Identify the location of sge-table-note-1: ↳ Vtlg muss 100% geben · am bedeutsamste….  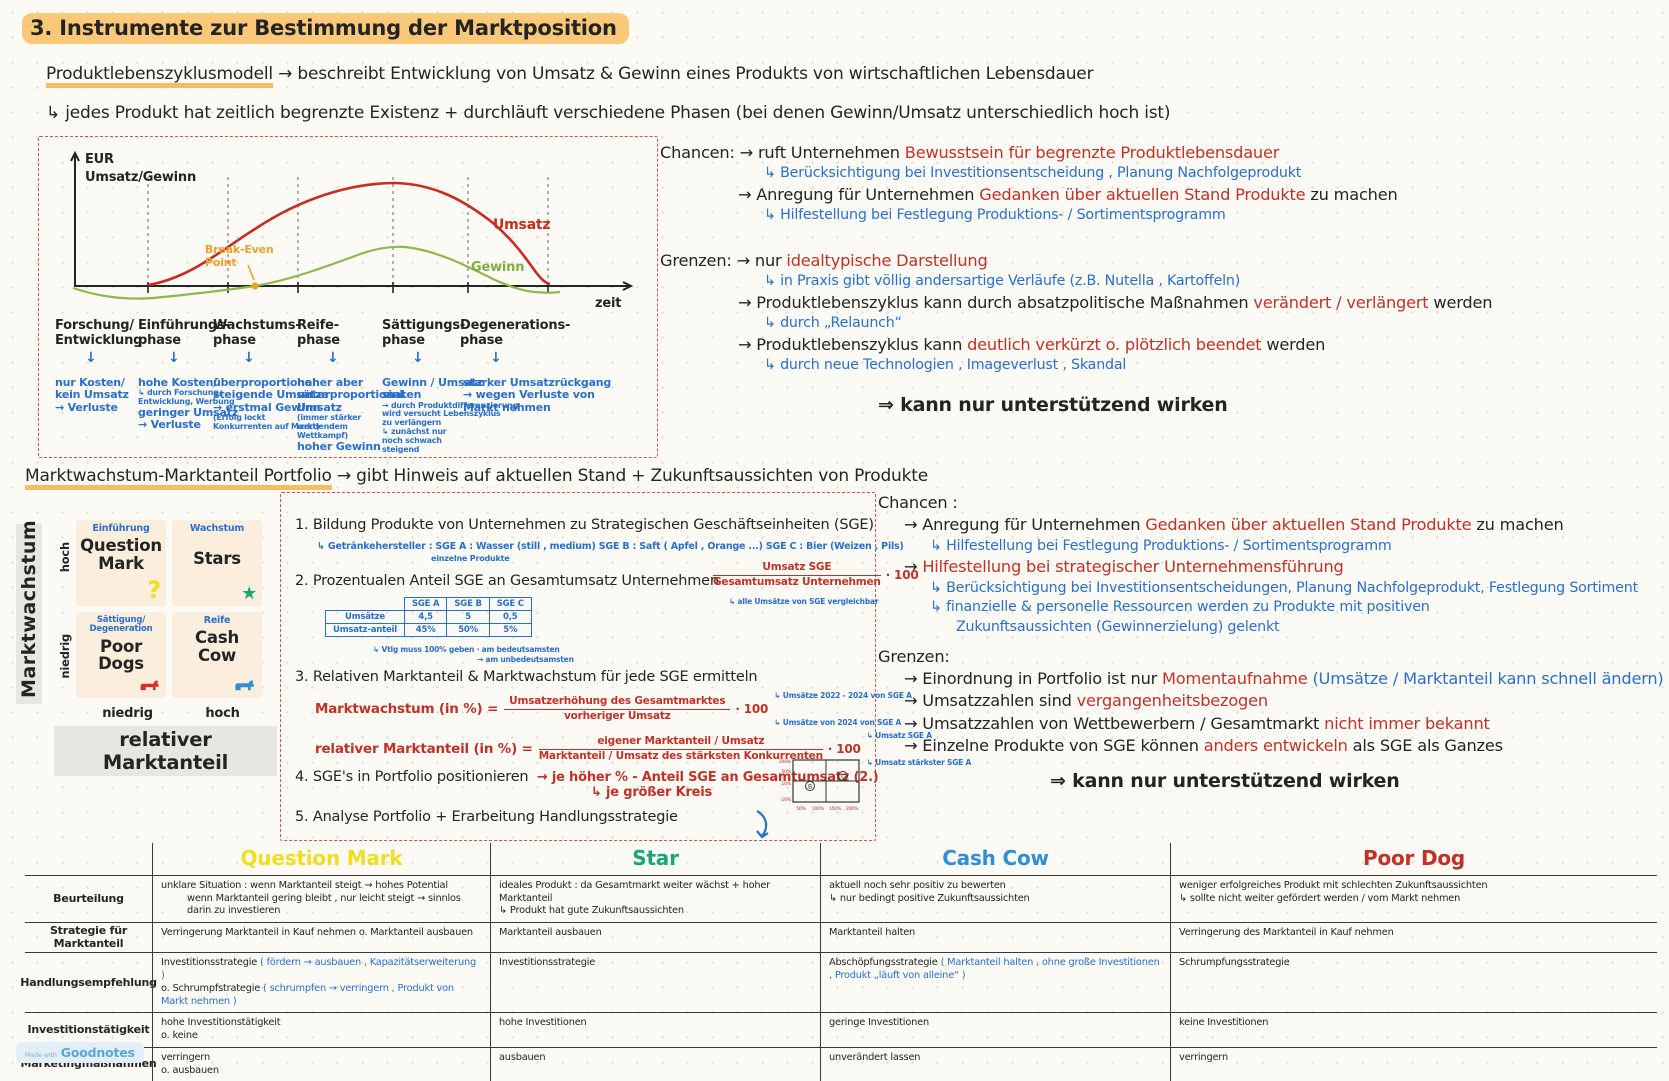
(466, 649).